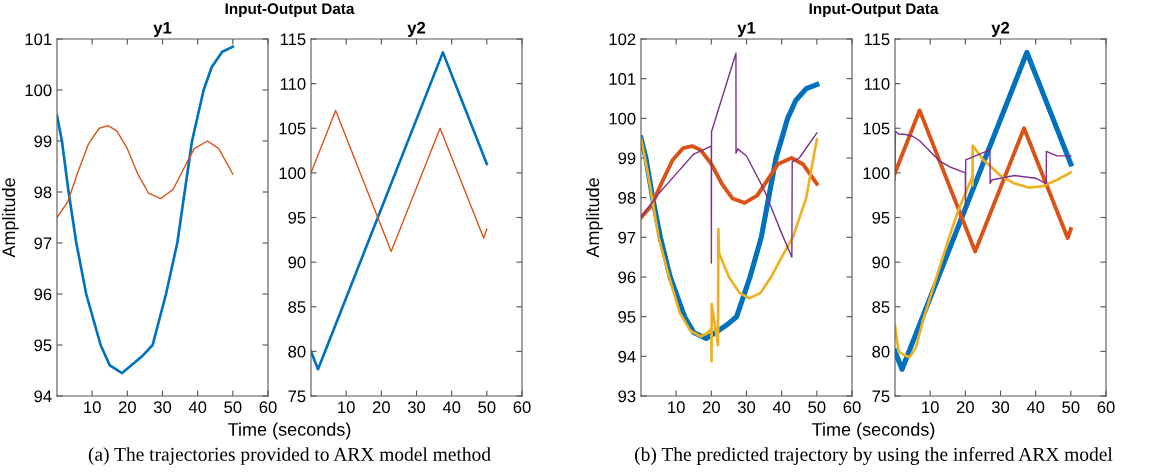  I want to click on y-tick-label: 93, so click(627, 396).